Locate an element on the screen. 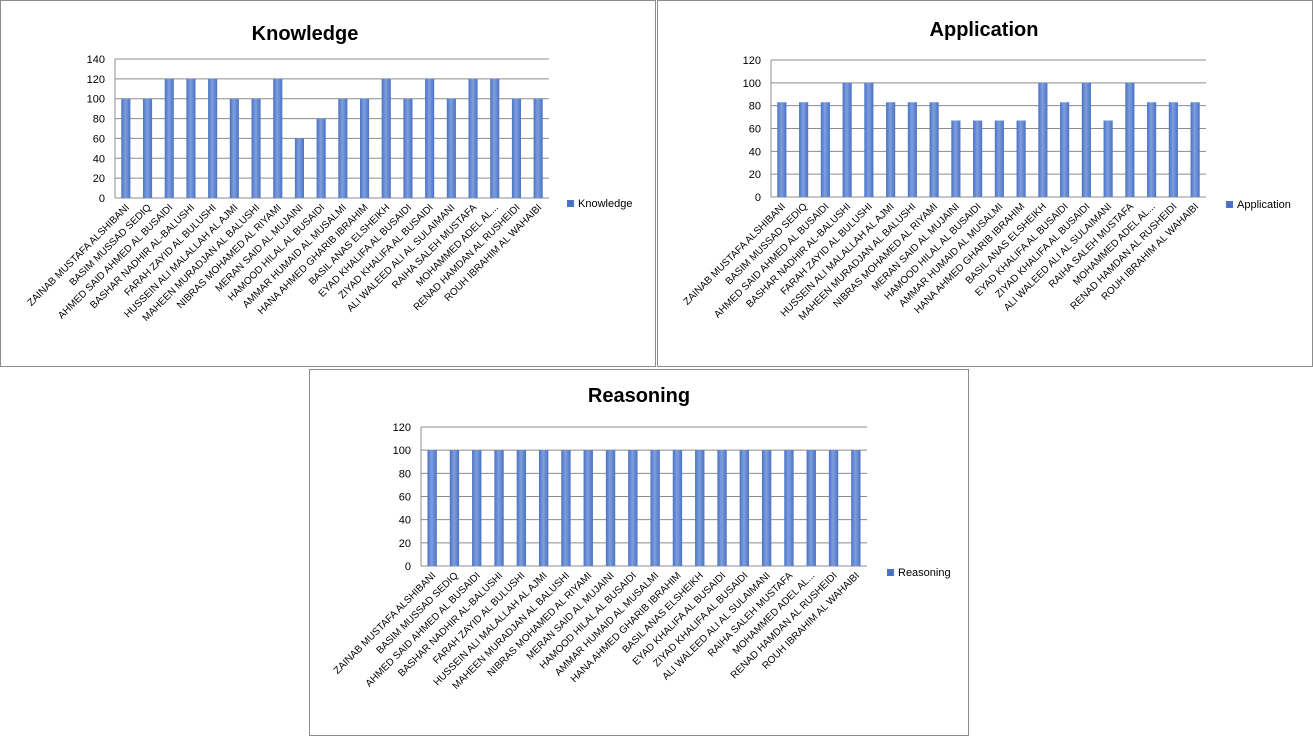  application-y-tick-label: 0 is located at coordinates (758, 198).